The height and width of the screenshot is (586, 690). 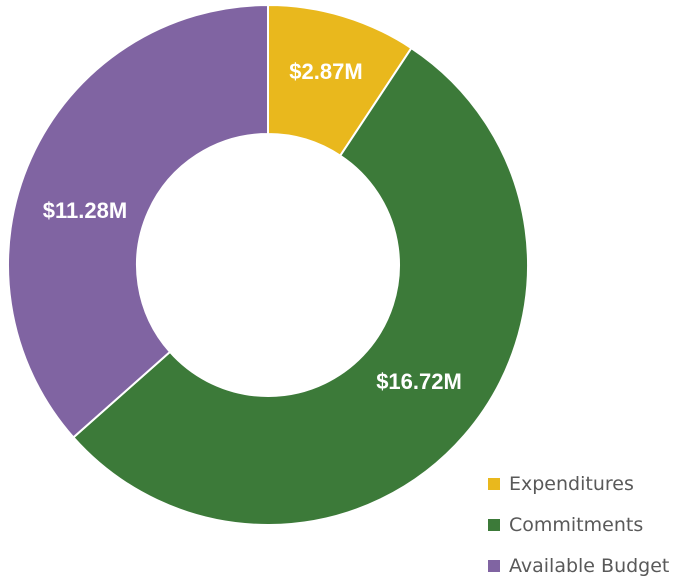 What do you see at coordinates (494, 565) in the screenshot?
I see `legend-swatch-available-budget` at bounding box center [494, 565].